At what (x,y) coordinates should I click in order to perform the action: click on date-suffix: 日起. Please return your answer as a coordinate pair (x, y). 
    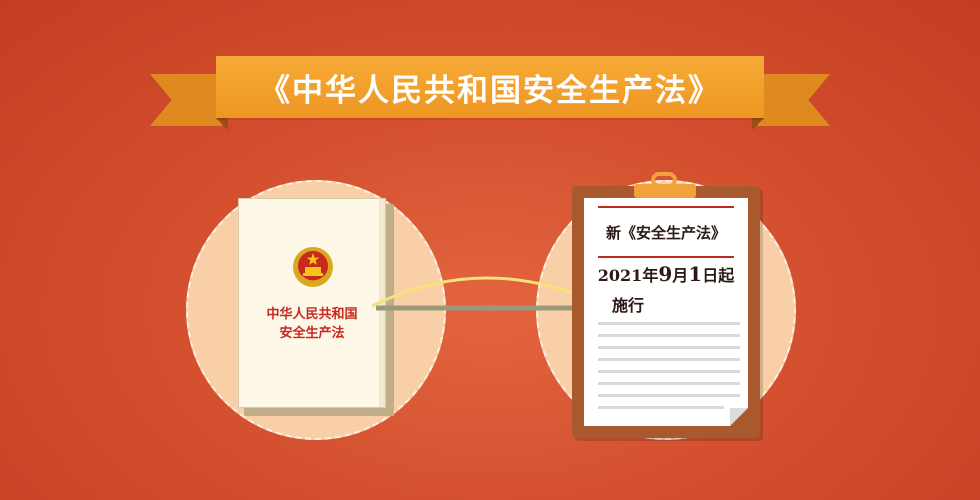
    Looking at the image, I should click on (718, 275).